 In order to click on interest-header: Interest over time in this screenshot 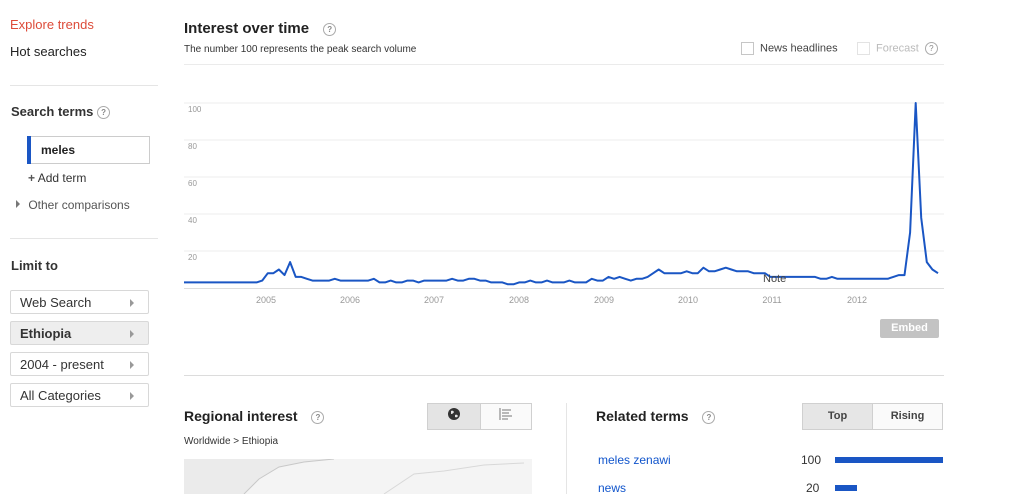, I will do `click(260, 28)`.